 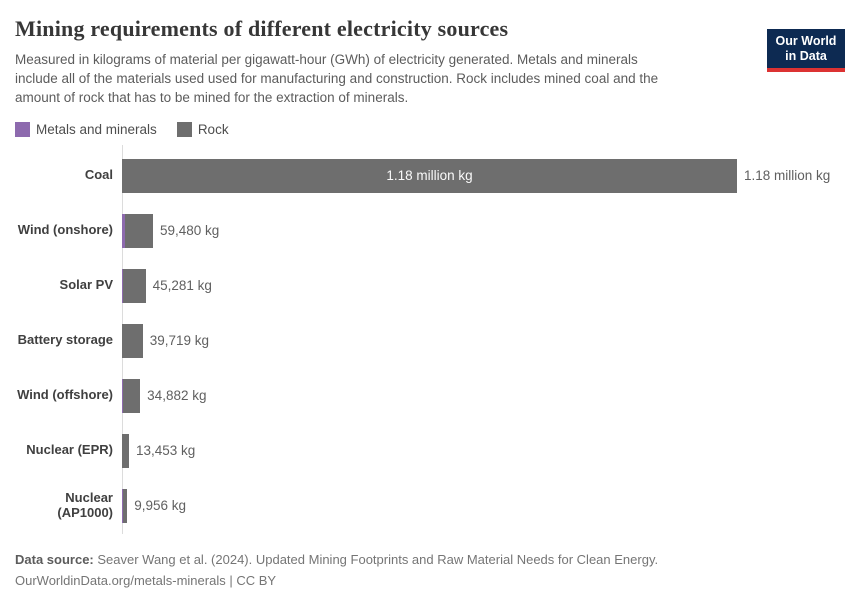 I want to click on legend-item-rock: Rock, so click(x=202, y=130).